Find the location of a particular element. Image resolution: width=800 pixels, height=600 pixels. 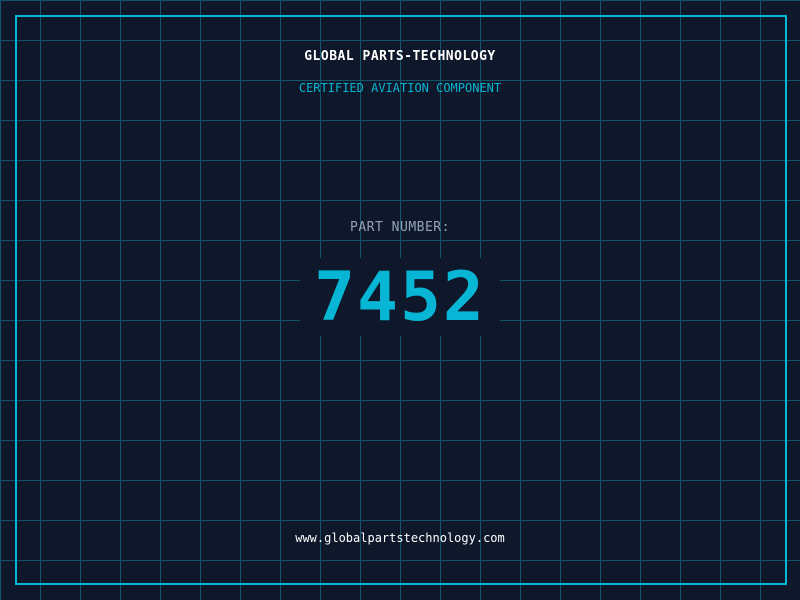

part-number-backdrop is located at coordinates (400, 297).